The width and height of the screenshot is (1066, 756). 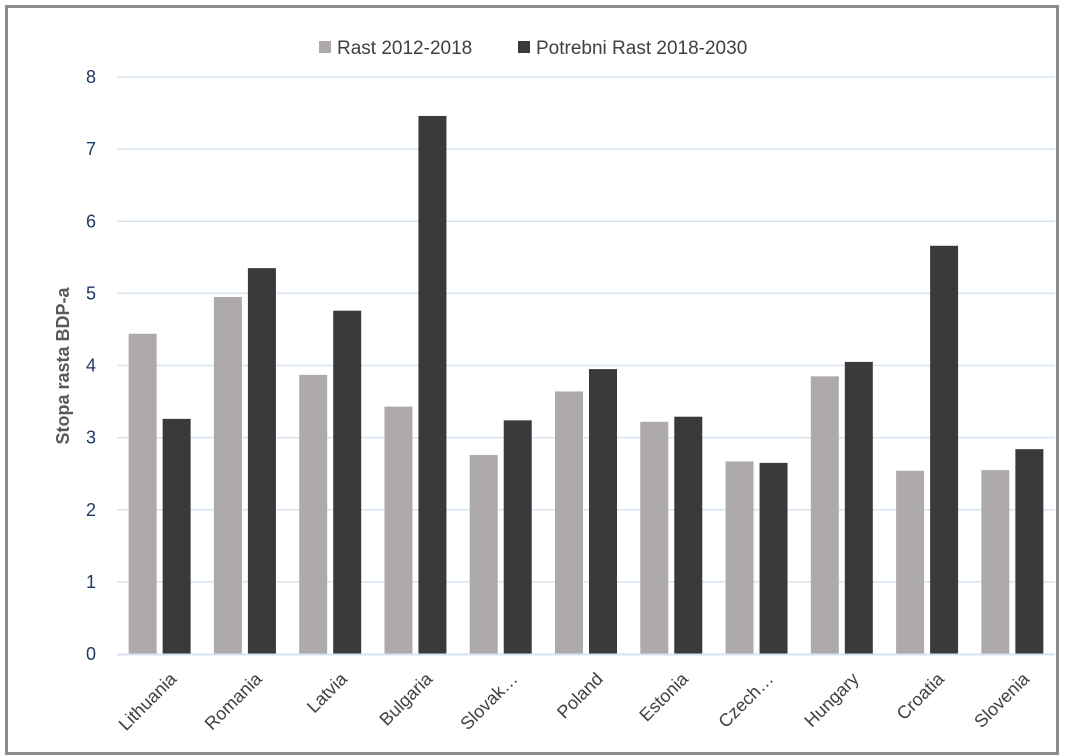 I want to click on legend-label-potrebni-rast: Potrebni Rast 2018-2030, so click(x=641, y=48).